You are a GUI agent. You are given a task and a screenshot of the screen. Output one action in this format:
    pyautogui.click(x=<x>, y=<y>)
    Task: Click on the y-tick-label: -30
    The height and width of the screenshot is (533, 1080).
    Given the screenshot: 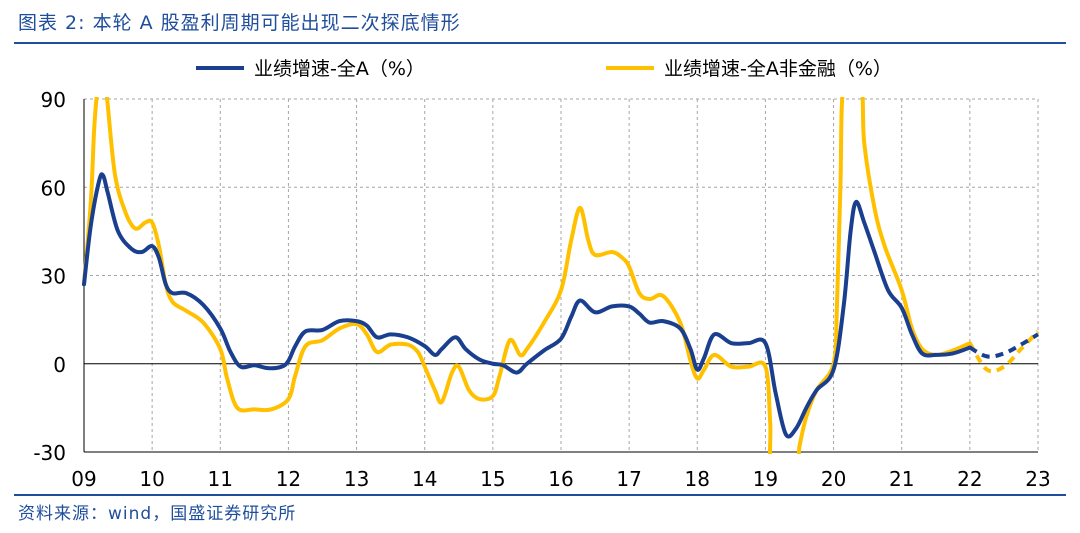 What is the action you would take?
    pyautogui.click(x=49, y=453)
    